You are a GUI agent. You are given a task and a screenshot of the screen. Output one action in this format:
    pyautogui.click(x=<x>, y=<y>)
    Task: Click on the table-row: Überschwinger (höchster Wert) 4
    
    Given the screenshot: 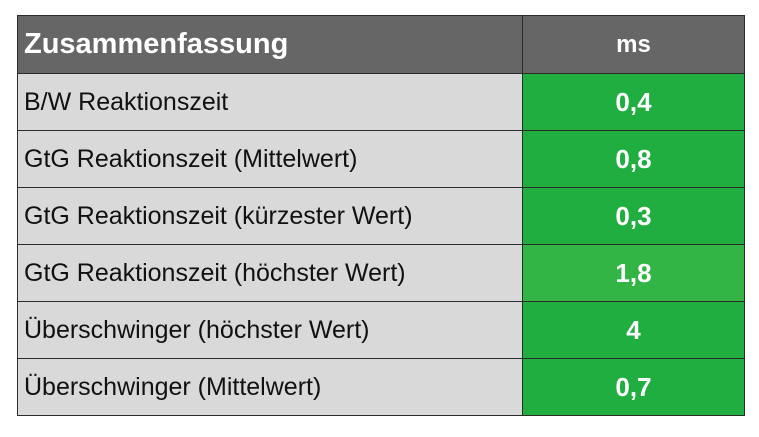 What is the action you would take?
    pyautogui.click(x=381, y=330)
    